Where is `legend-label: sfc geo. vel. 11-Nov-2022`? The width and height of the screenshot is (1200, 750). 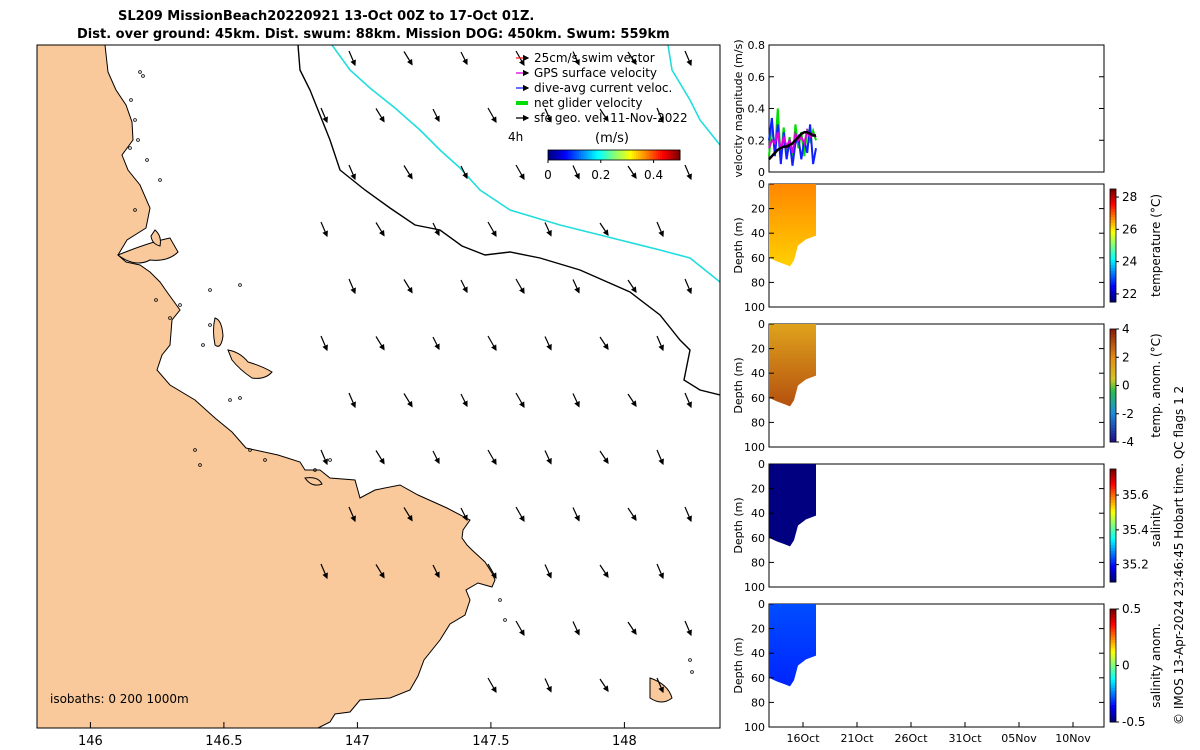
legend-label: sfc geo. vel. 11-Nov-2022 is located at coordinates (611, 118).